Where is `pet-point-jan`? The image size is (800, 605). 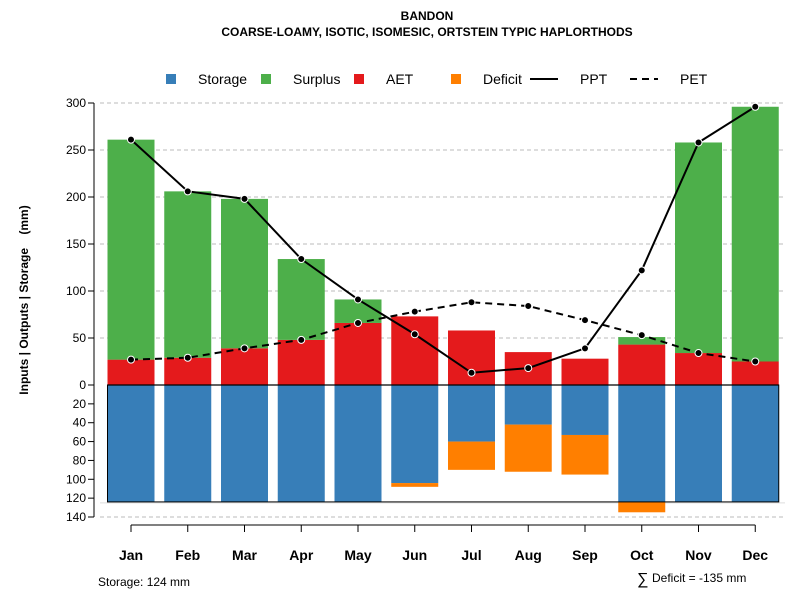 pet-point-jan is located at coordinates (131, 359).